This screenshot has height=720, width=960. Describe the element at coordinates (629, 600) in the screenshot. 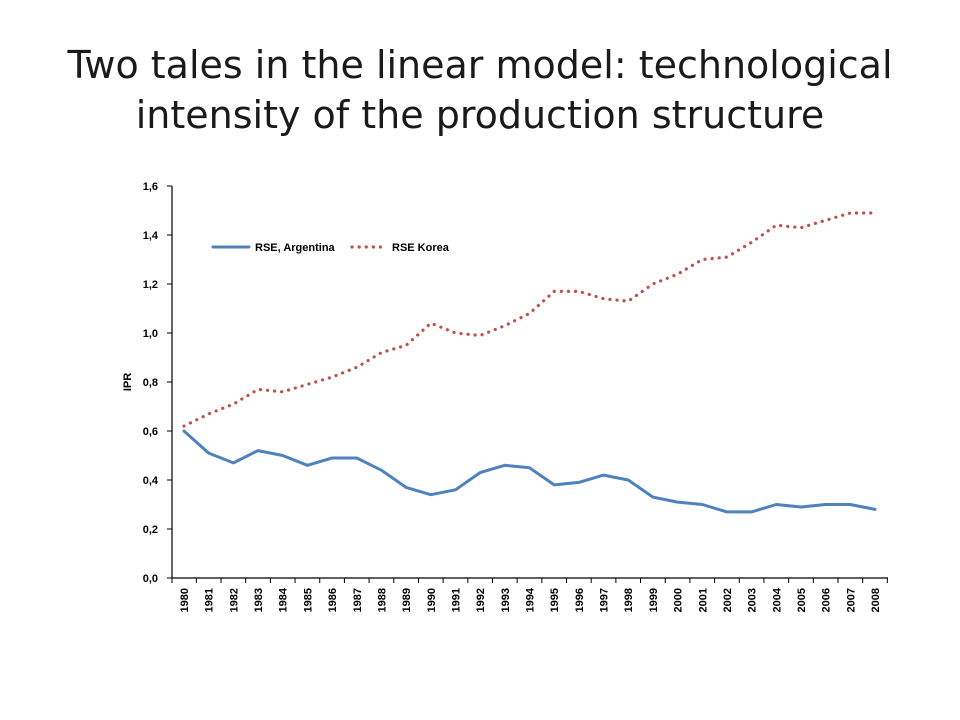

I see `x-tick-label: 1998` at that location.